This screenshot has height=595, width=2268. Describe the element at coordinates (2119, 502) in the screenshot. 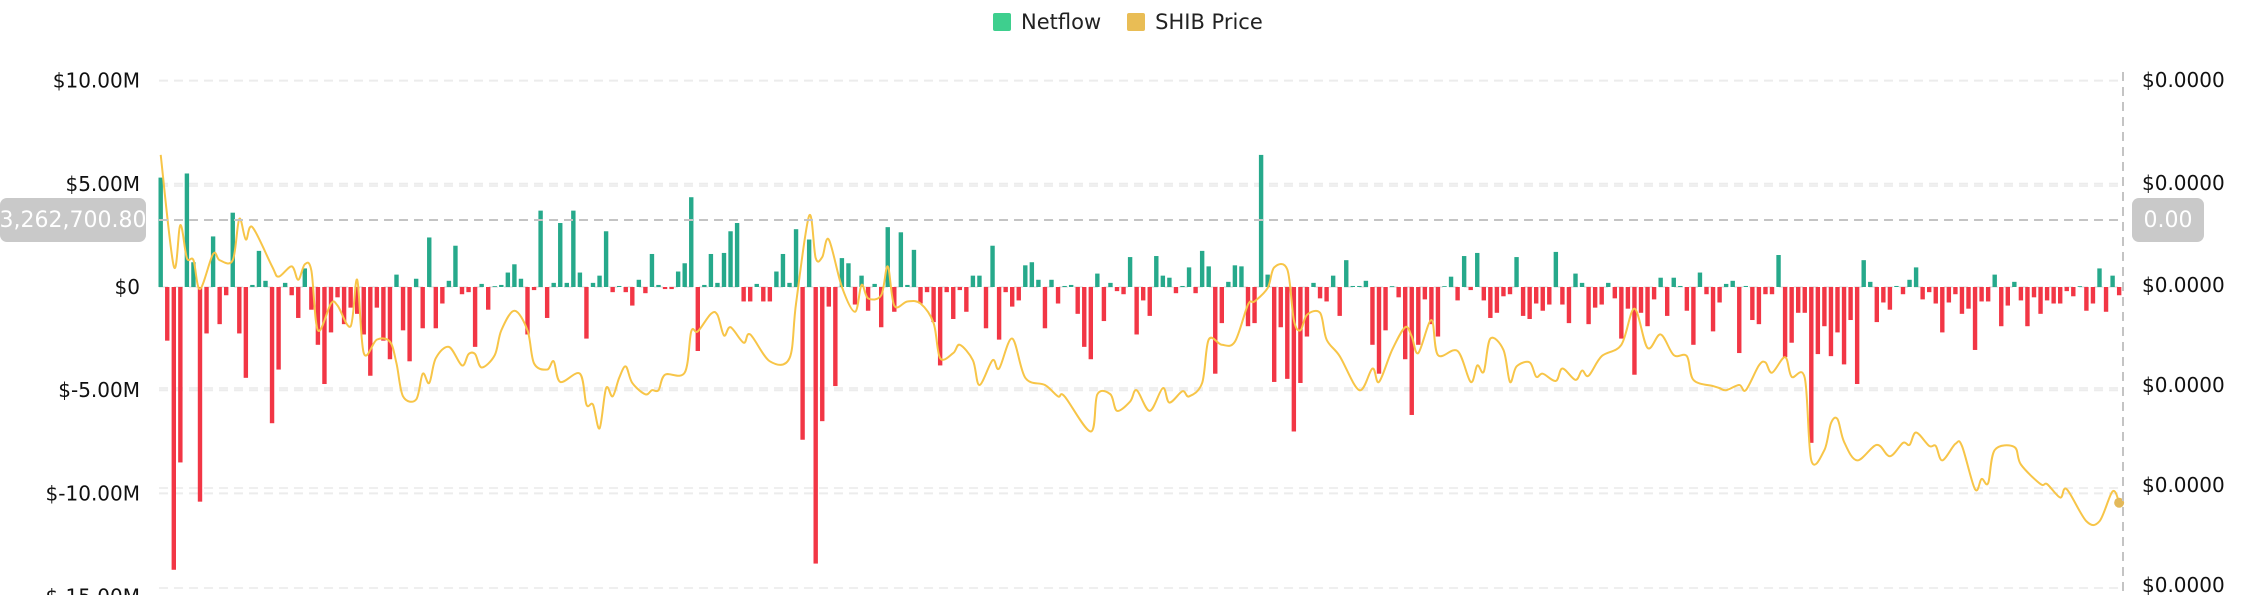

I see `price-end-dot` at that location.